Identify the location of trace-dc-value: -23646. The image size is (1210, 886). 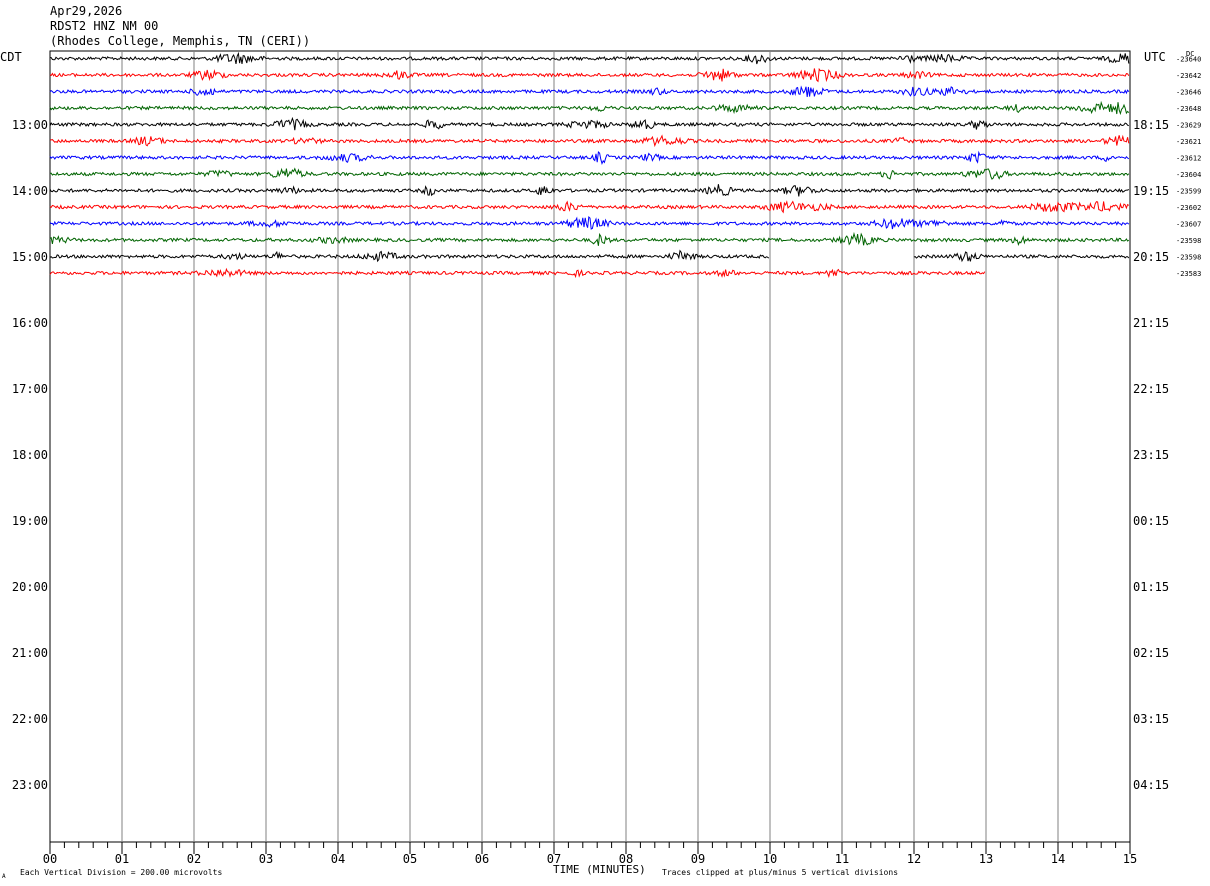
(1188, 93).